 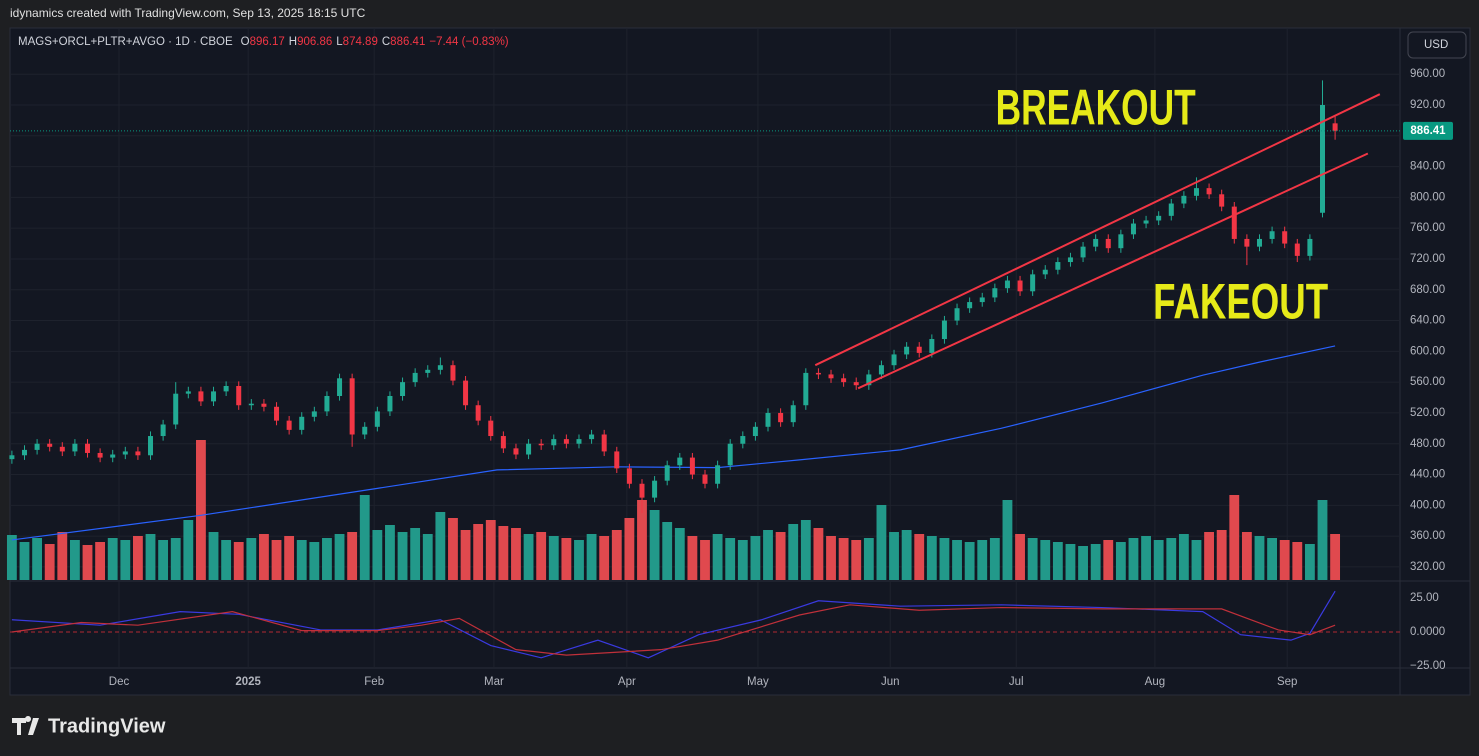 What do you see at coordinates (125, 42) in the screenshot?
I see `symbol: MAGS+ORCL+PLTR+AVGO · 1D · CBOE` at bounding box center [125, 42].